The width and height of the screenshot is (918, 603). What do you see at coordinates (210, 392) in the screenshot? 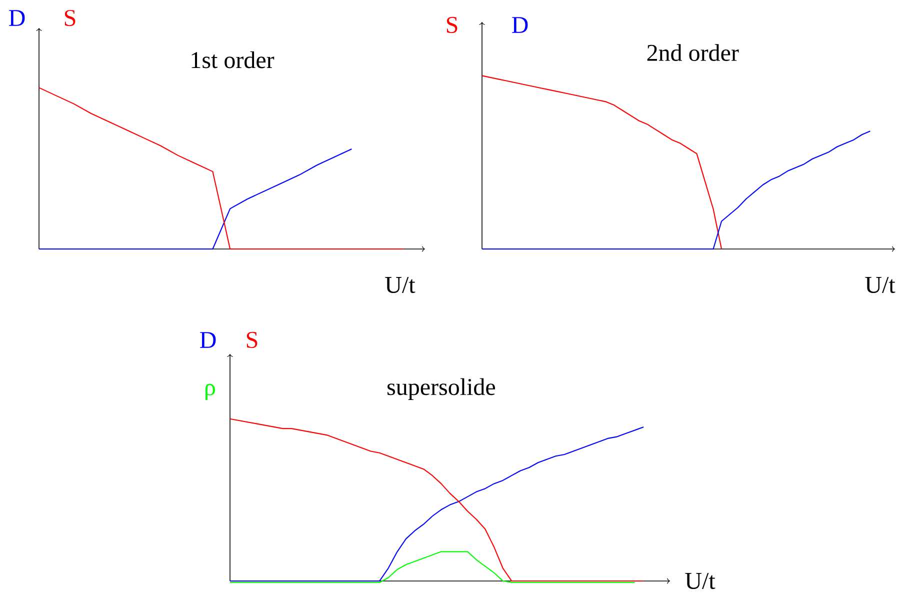
I see `text: ρ` at bounding box center [210, 392].